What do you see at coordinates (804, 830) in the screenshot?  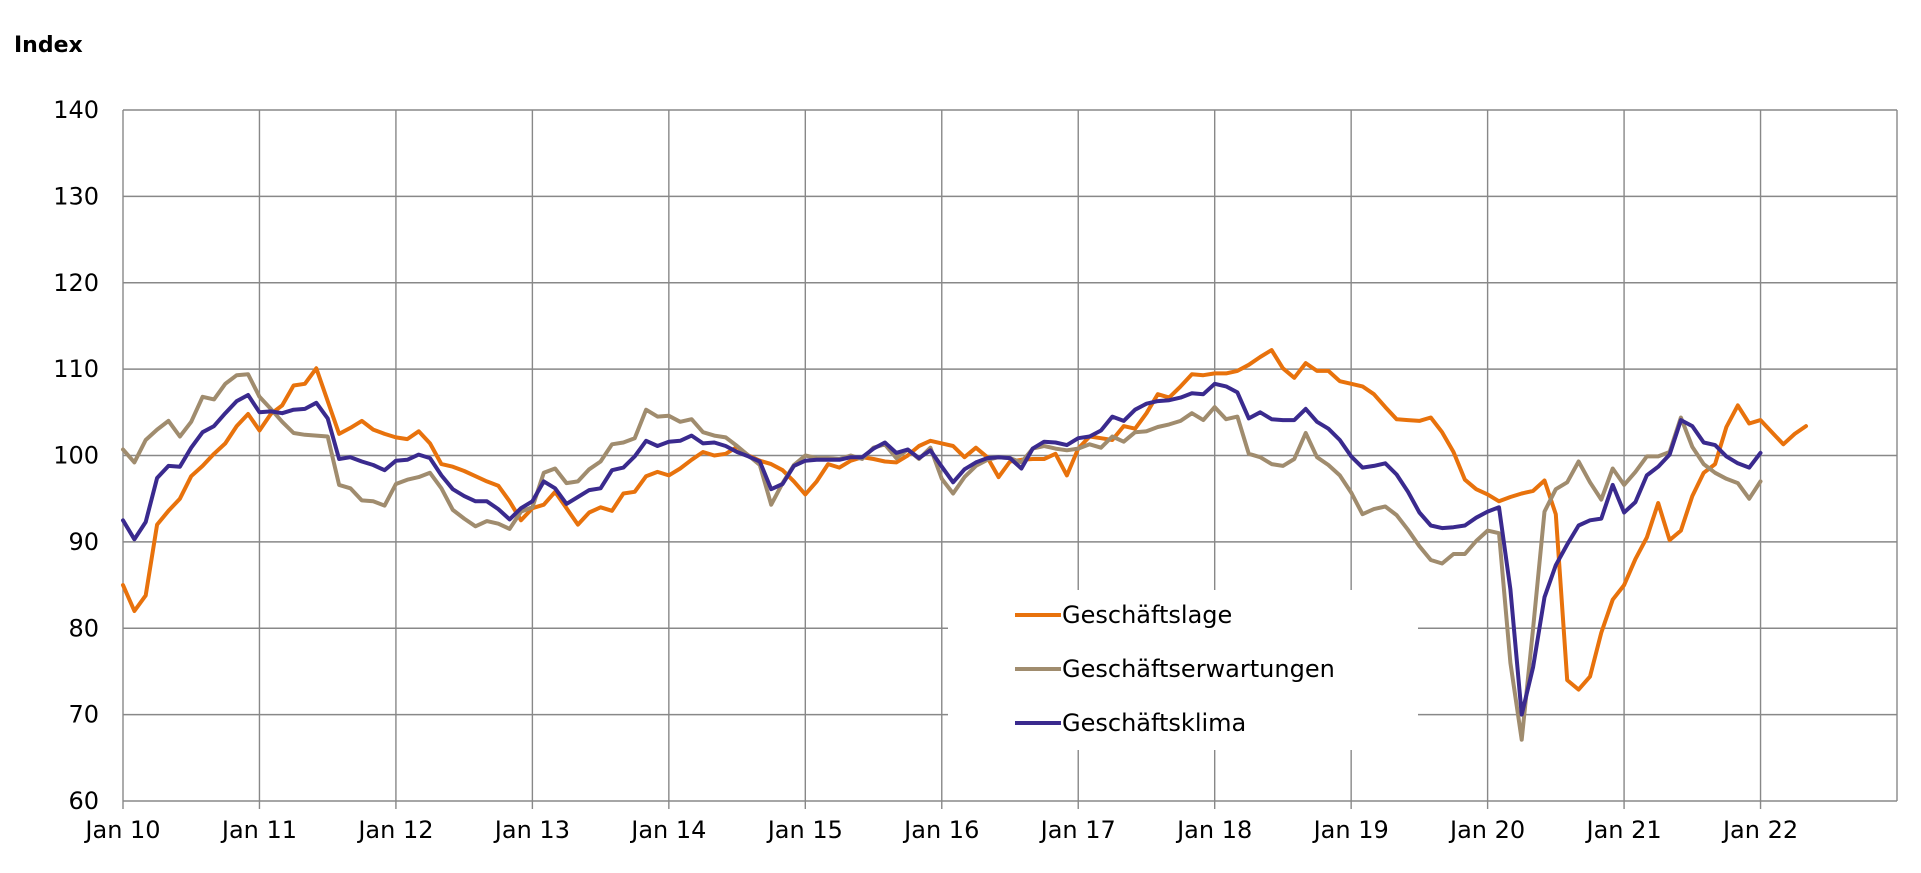 I see `x-tick-label: Jan 15` at bounding box center [804, 830].